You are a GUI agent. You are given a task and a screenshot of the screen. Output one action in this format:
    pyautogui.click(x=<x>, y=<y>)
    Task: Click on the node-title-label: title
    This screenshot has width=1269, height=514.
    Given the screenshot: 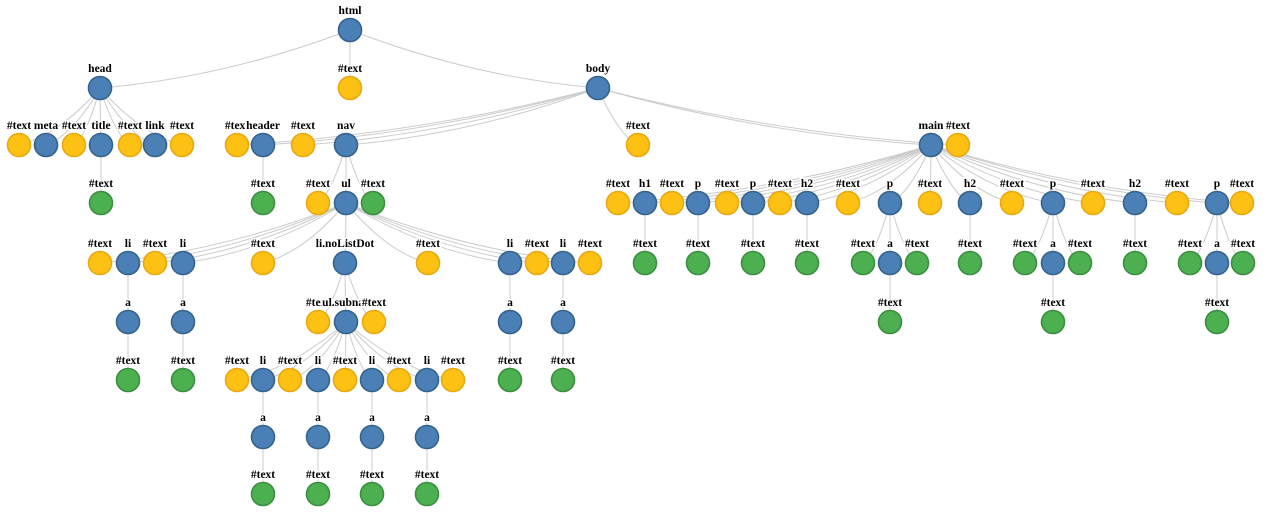 What is the action you would take?
    pyautogui.click(x=100, y=126)
    